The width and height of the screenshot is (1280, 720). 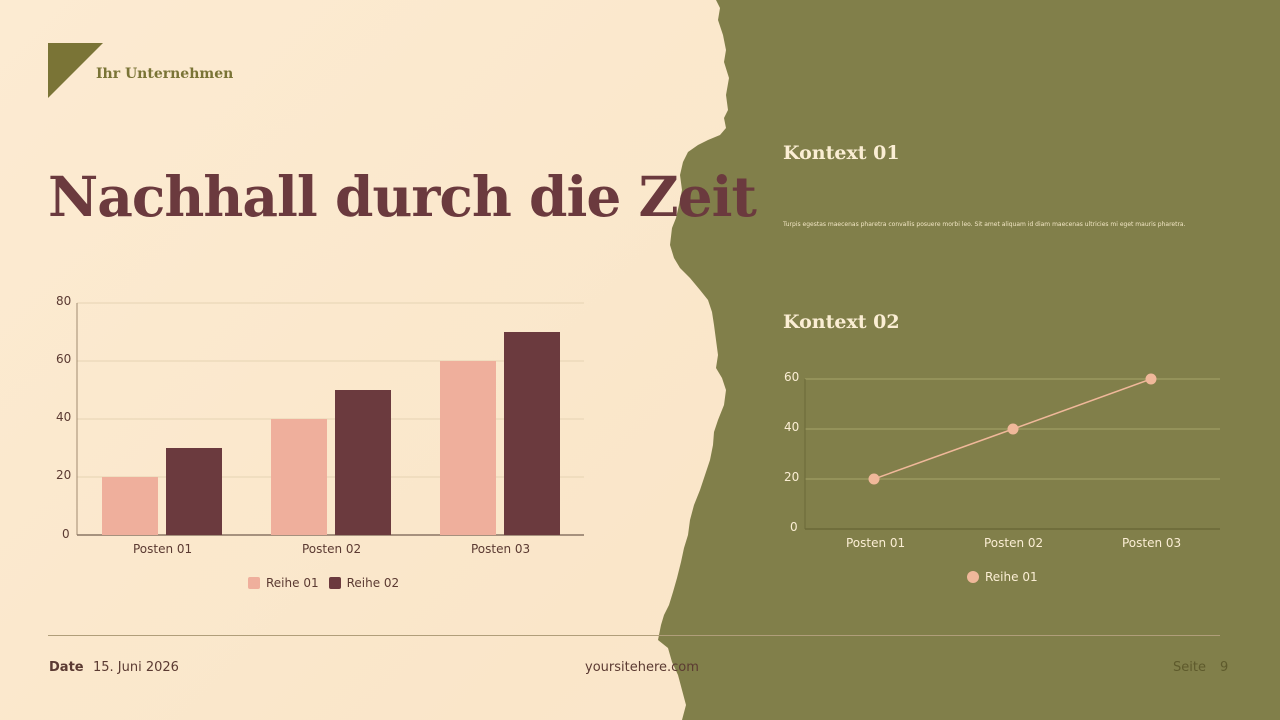 What do you see at coordinates (874, 479) in the screenshot?
I see `point-posten01` at bounding box center [874, 479].